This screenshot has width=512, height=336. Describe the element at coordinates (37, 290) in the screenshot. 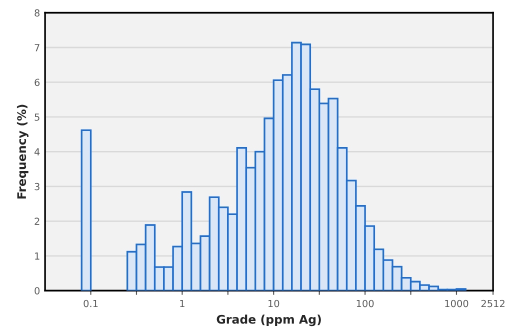

I see `y-tick-label: 0` at that location.